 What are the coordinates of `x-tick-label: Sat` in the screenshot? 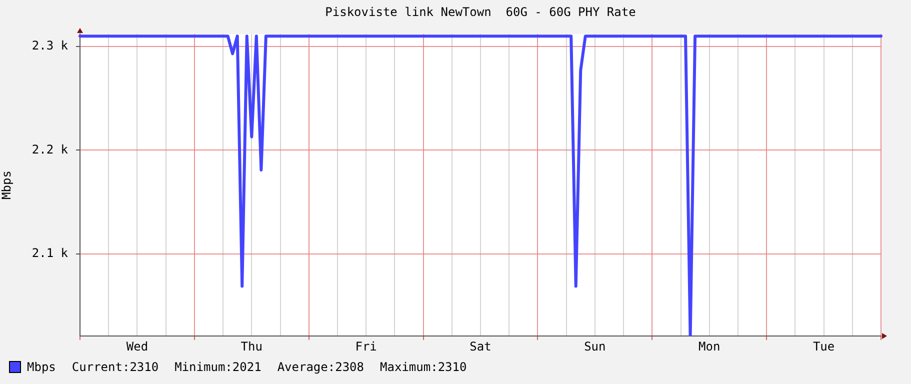 It's located at (481, 346).